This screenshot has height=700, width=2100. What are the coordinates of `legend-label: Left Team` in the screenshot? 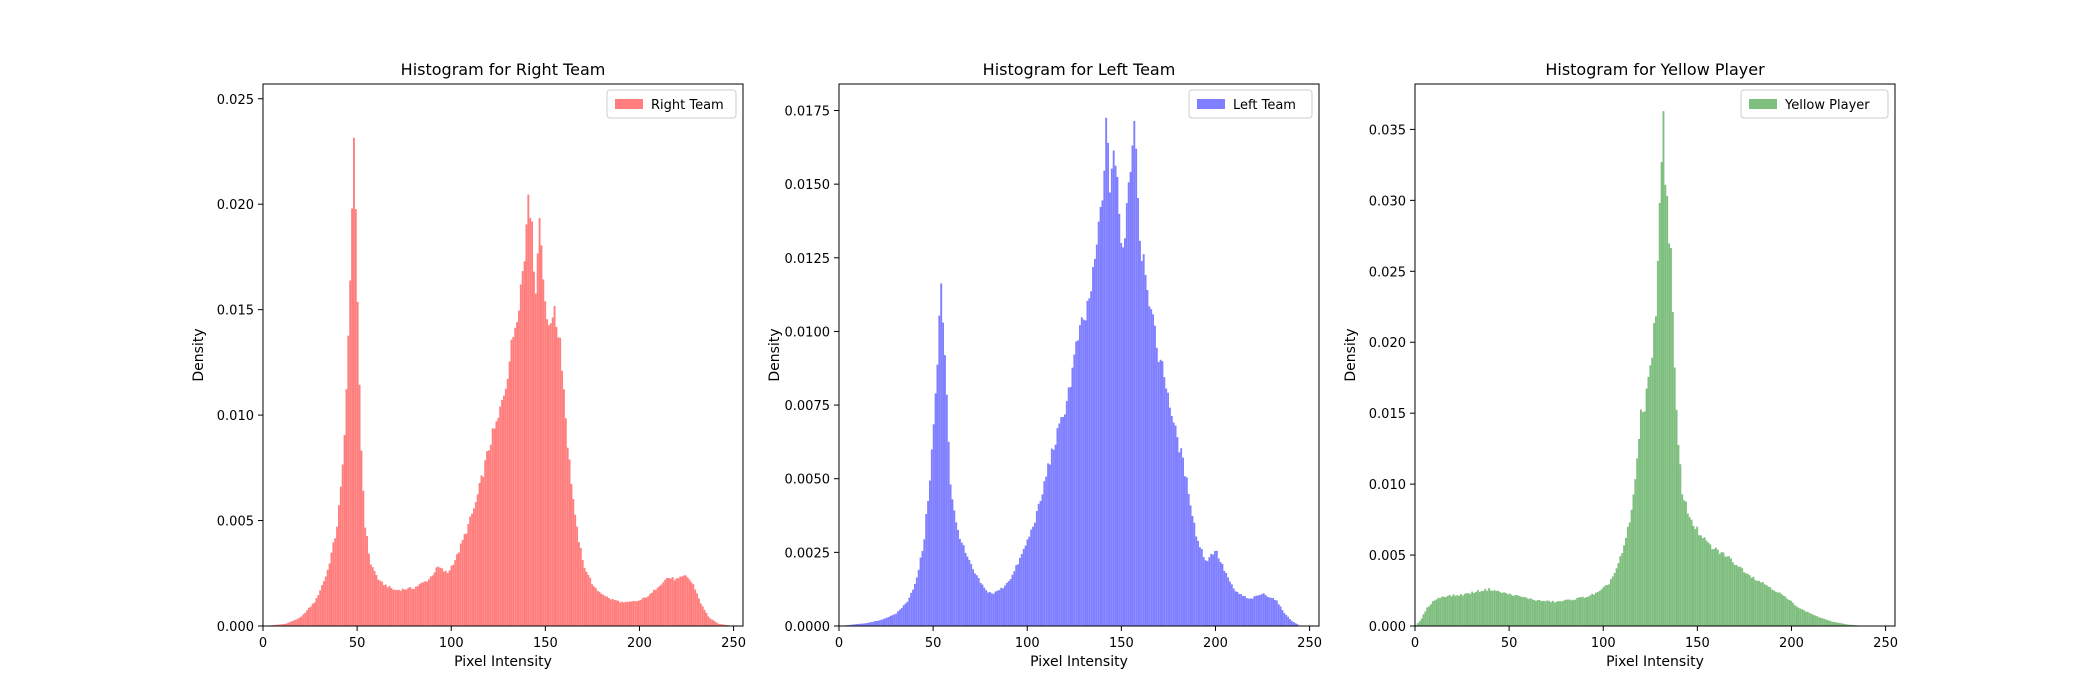 It's located at (1264, 105).